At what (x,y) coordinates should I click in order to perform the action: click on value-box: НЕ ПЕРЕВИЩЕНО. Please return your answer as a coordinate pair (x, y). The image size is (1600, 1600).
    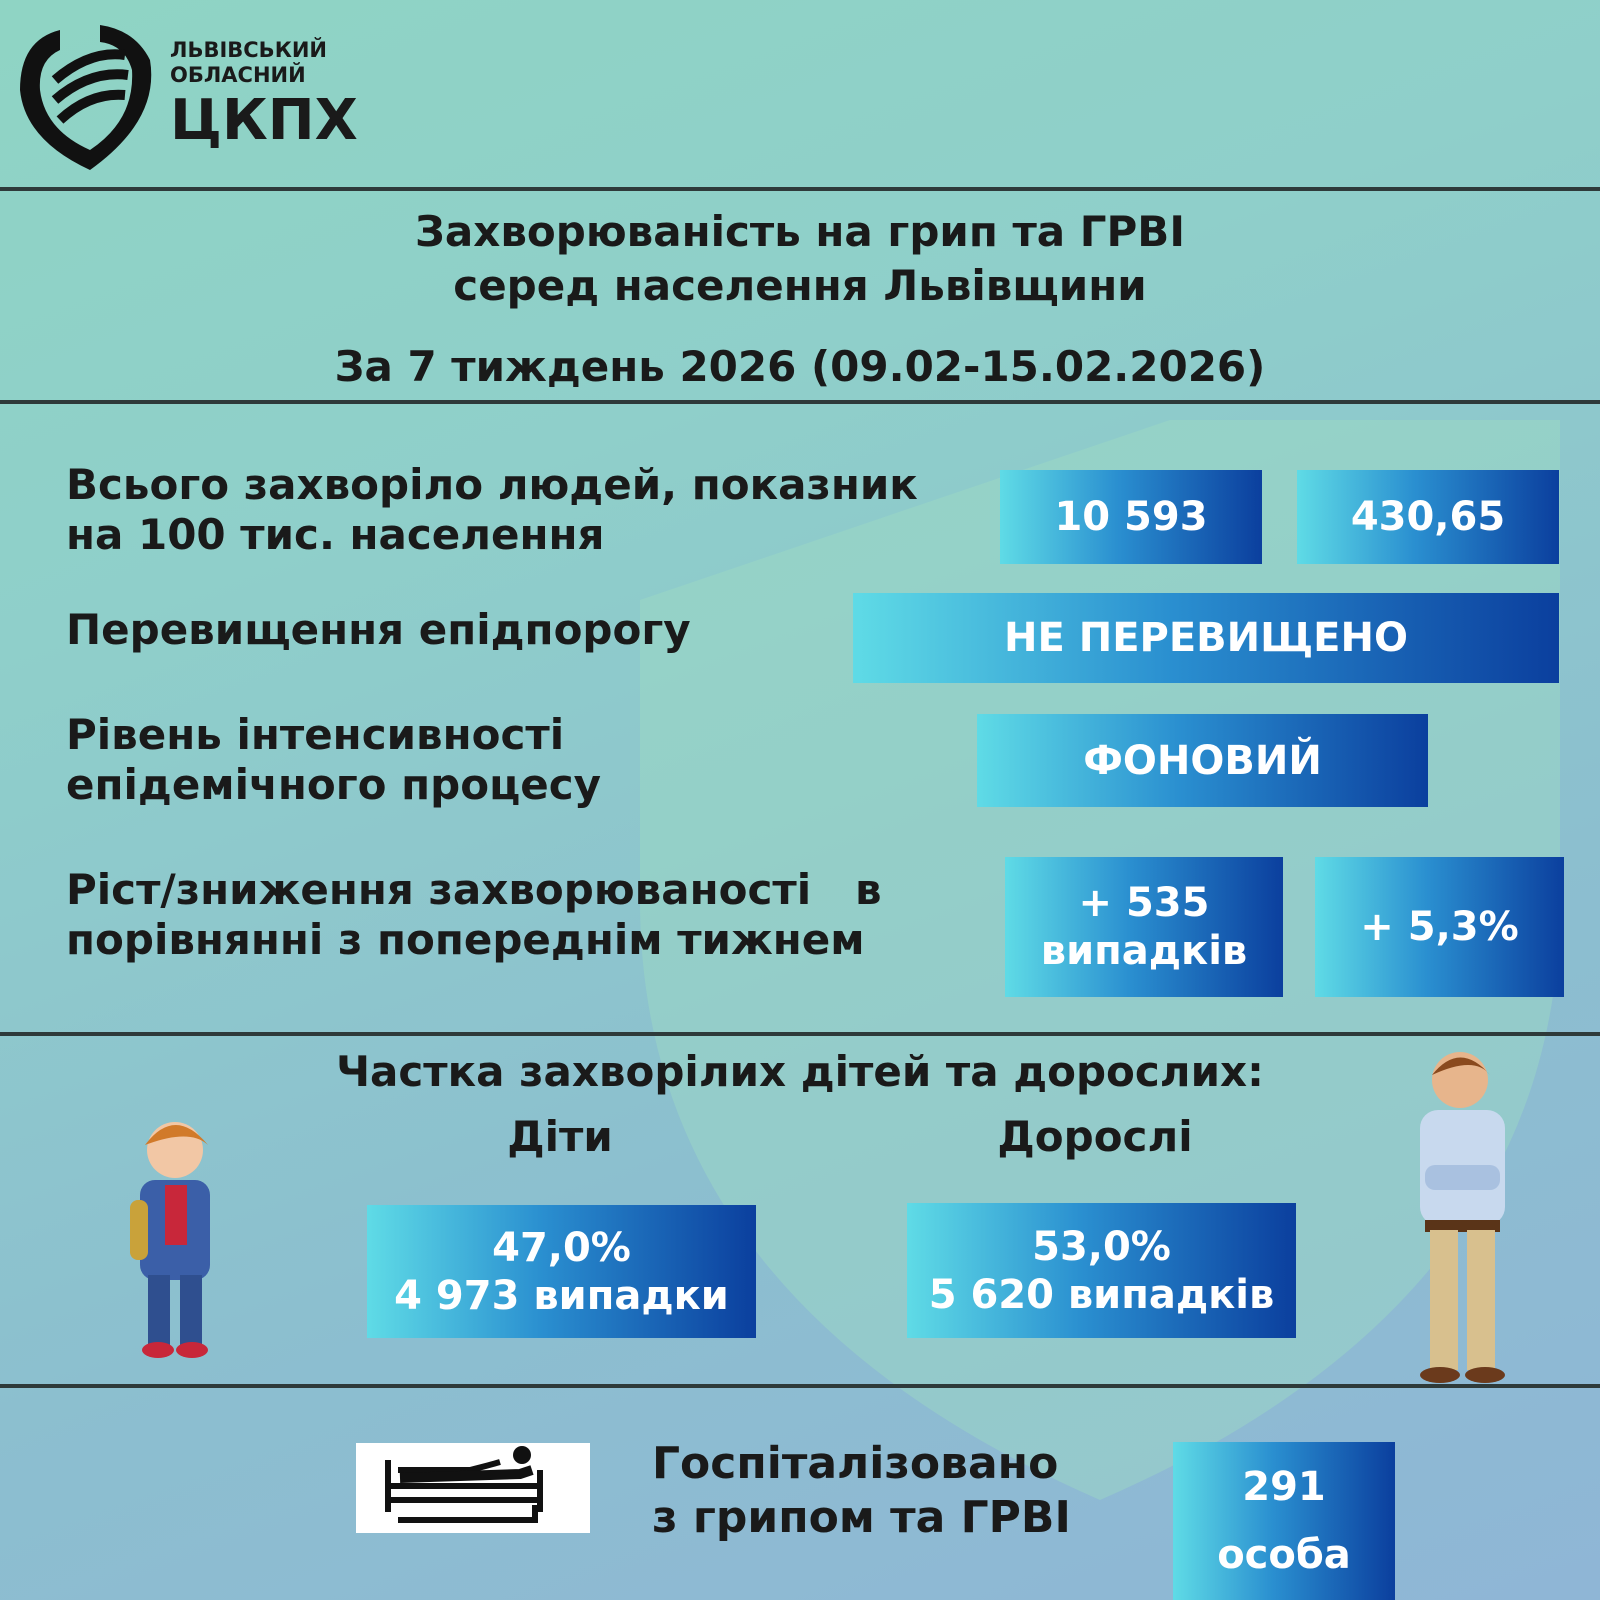
    Looking at the image, I should click on (1206, 638).